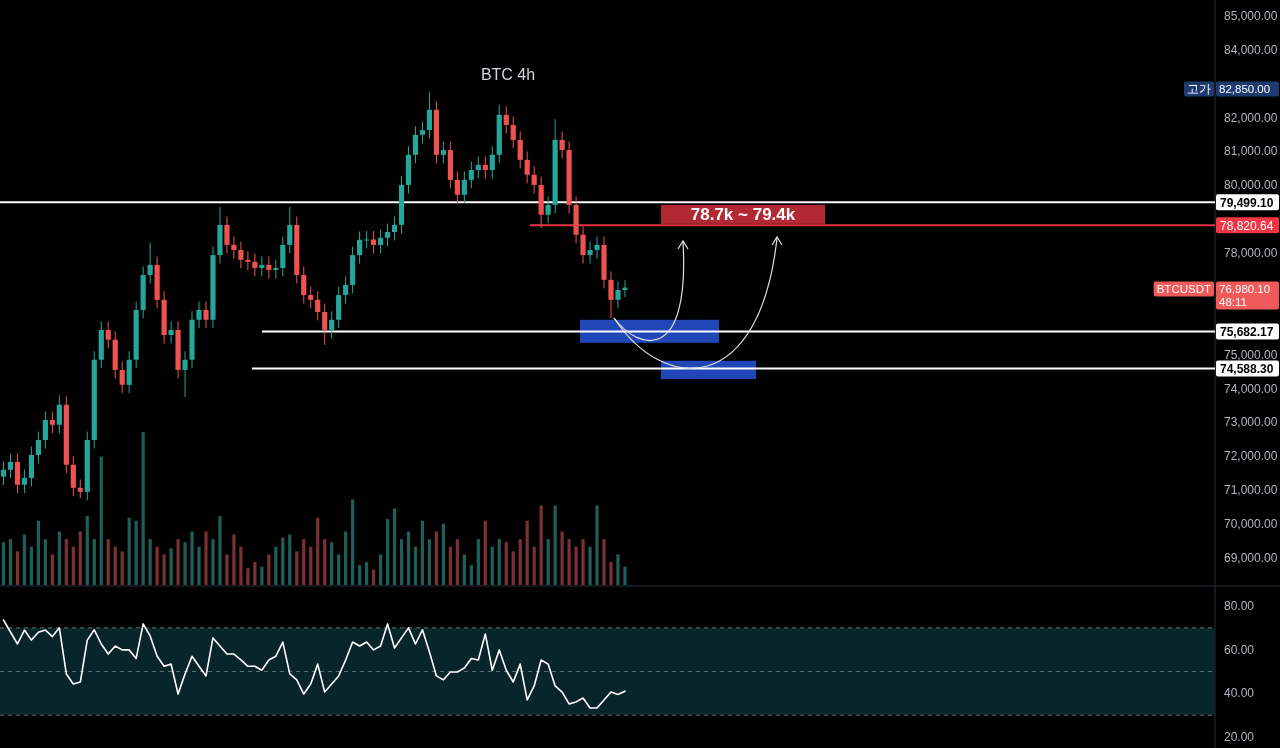  Describe the element at coordinates (1251, 151) in the screenshot. I see `y-tick-label: 81,000.00` at that location.